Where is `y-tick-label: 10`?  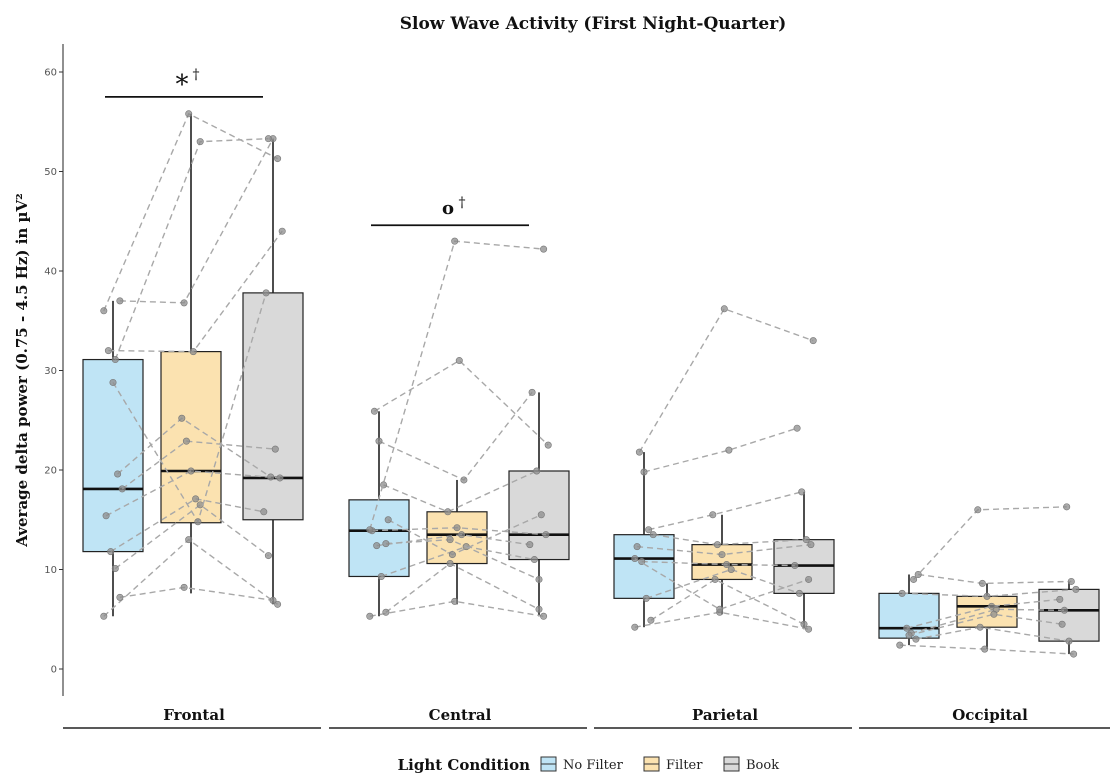 y-tick-label: 10 is located at coordinates (50, 570).